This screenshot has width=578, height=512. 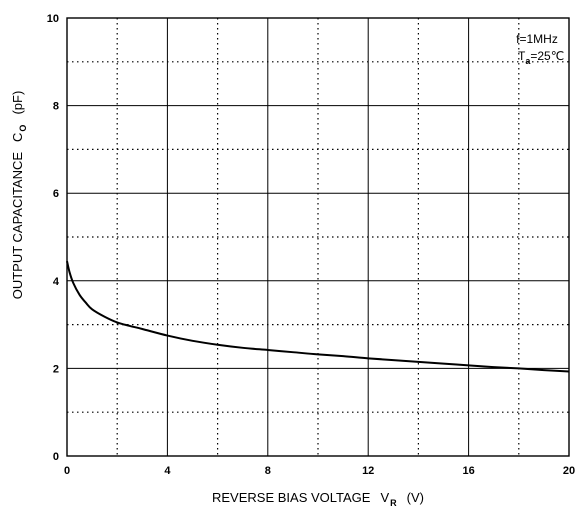 What do you see at coordinates (53, 19) in the screenshot?
I see `y-tick-label: 10` at bounding box center [53, 19].